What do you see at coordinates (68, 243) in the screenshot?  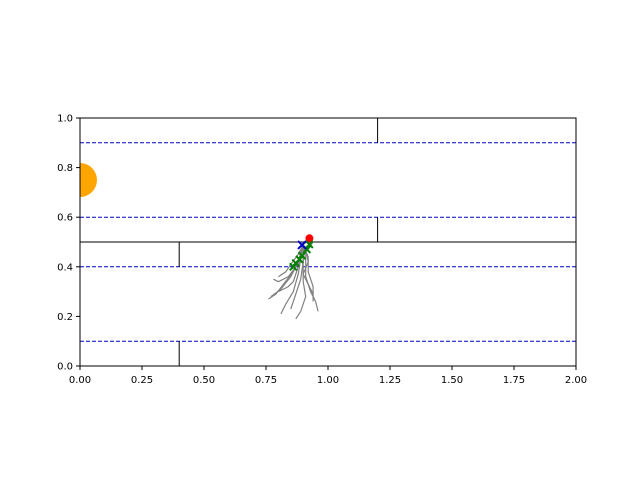 I see `y-axis: 0.0 0.2 0.4 0.6 0.8 1.0` at bounding box center [68, 243].